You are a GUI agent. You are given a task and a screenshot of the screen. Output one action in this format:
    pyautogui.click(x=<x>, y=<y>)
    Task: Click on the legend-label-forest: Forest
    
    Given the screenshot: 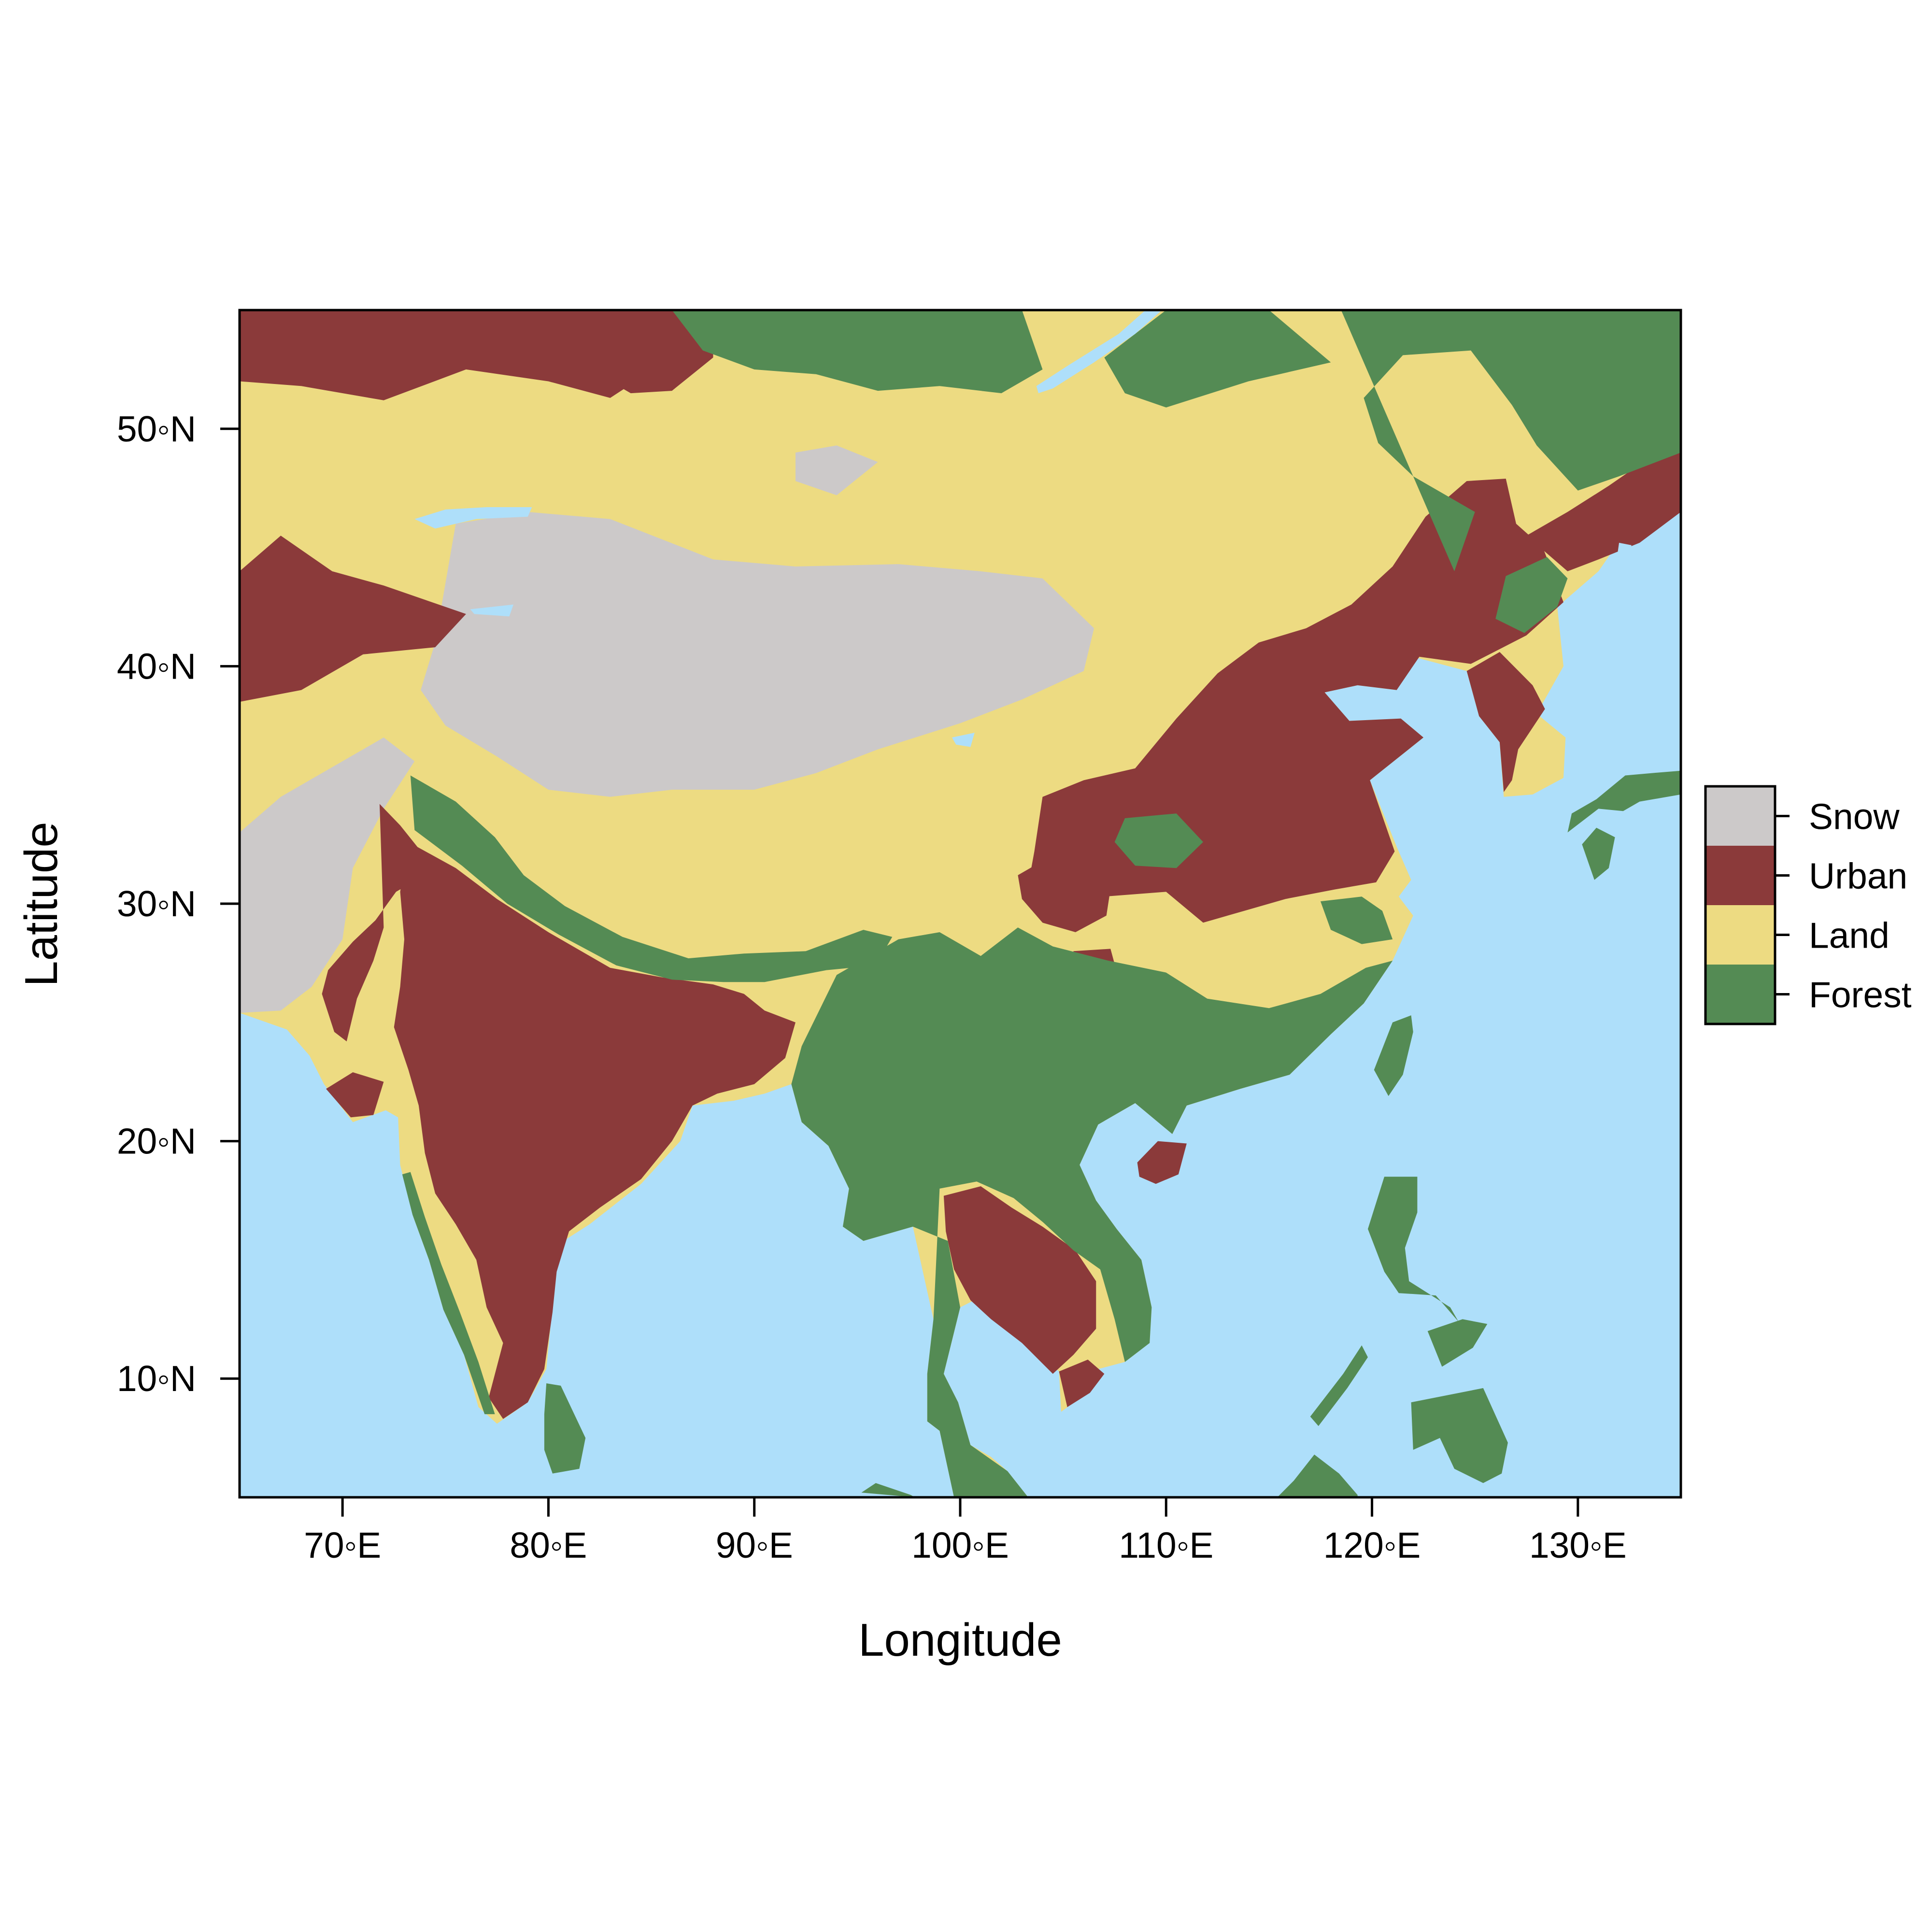 What is the action you would take?
    pyautogui.click(x=1860, y=995)
    